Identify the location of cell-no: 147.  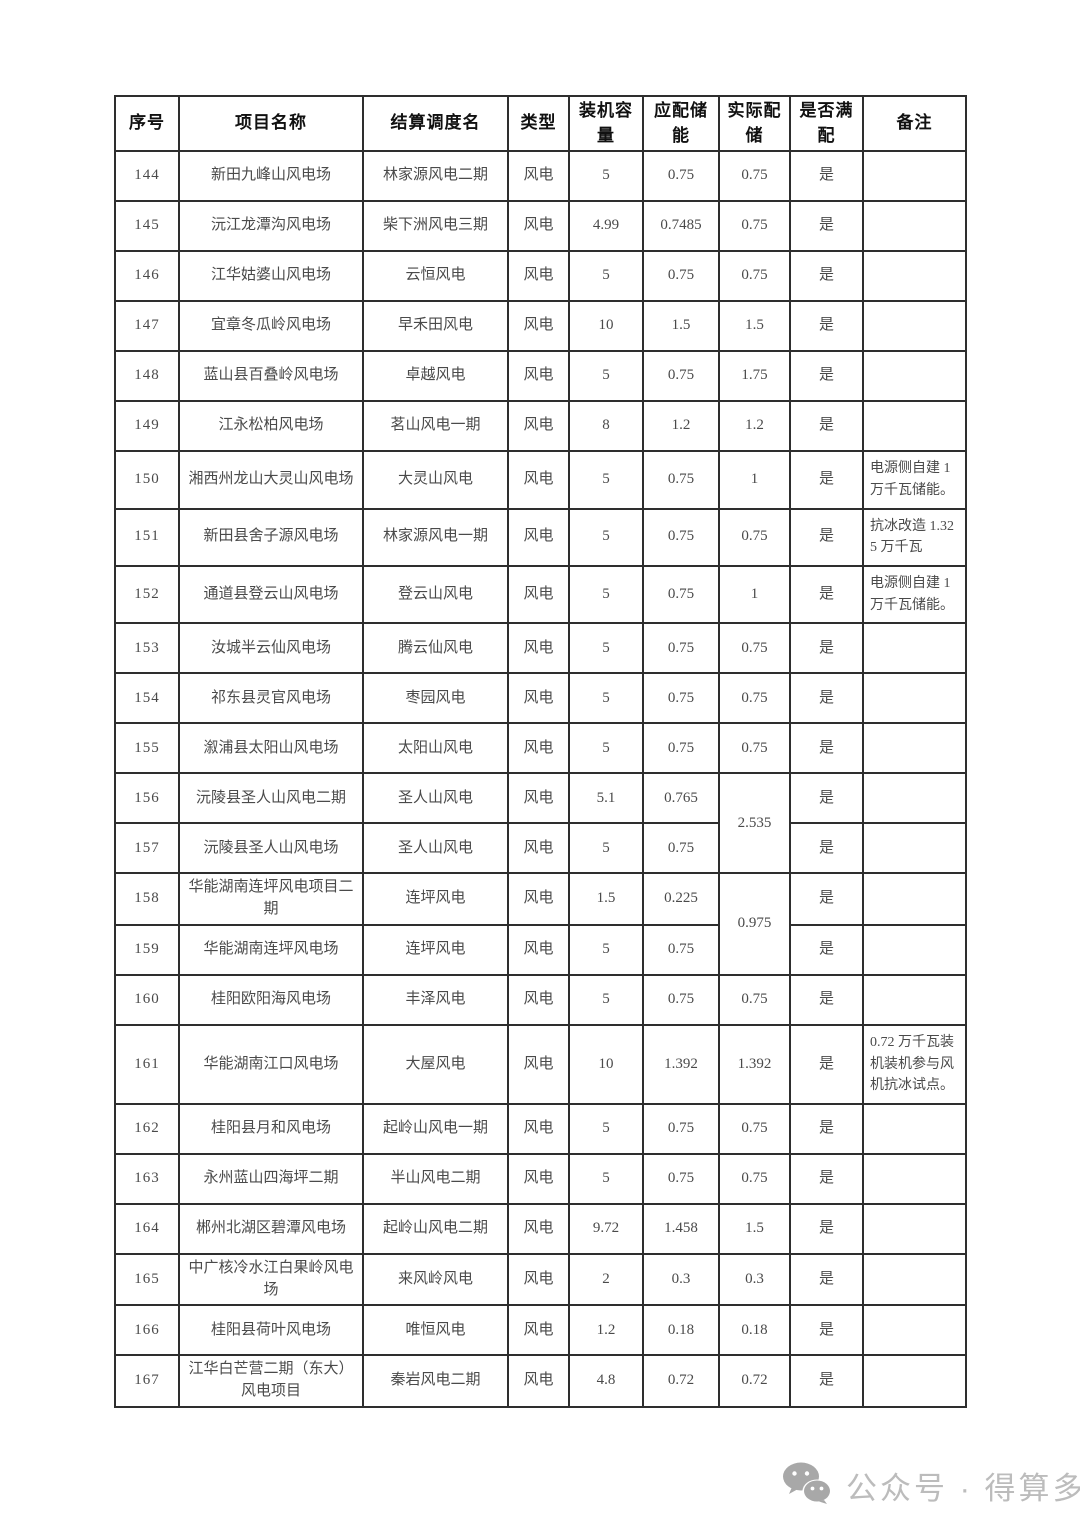
(147, 326).